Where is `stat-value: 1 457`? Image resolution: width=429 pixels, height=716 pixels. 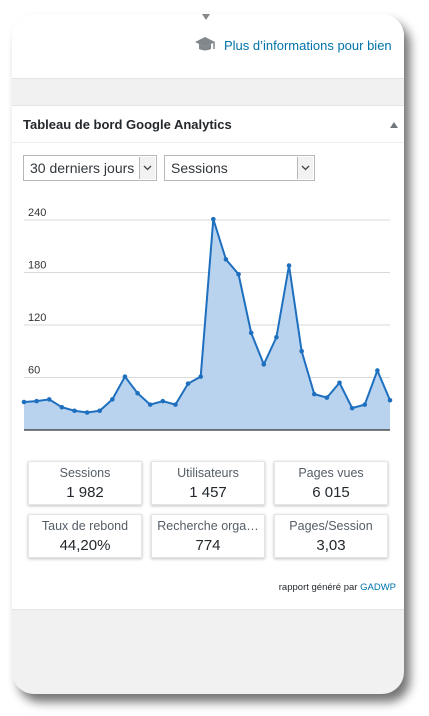
stat-value: 1 457 is located at coordinates (208, 492).